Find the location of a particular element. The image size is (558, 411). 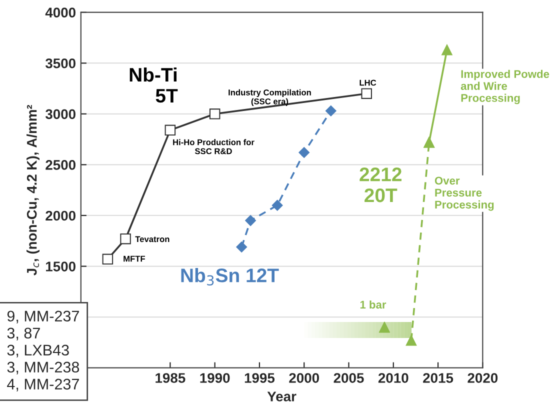

x-tick-label: 2000 is located at coordinates (304, 378).